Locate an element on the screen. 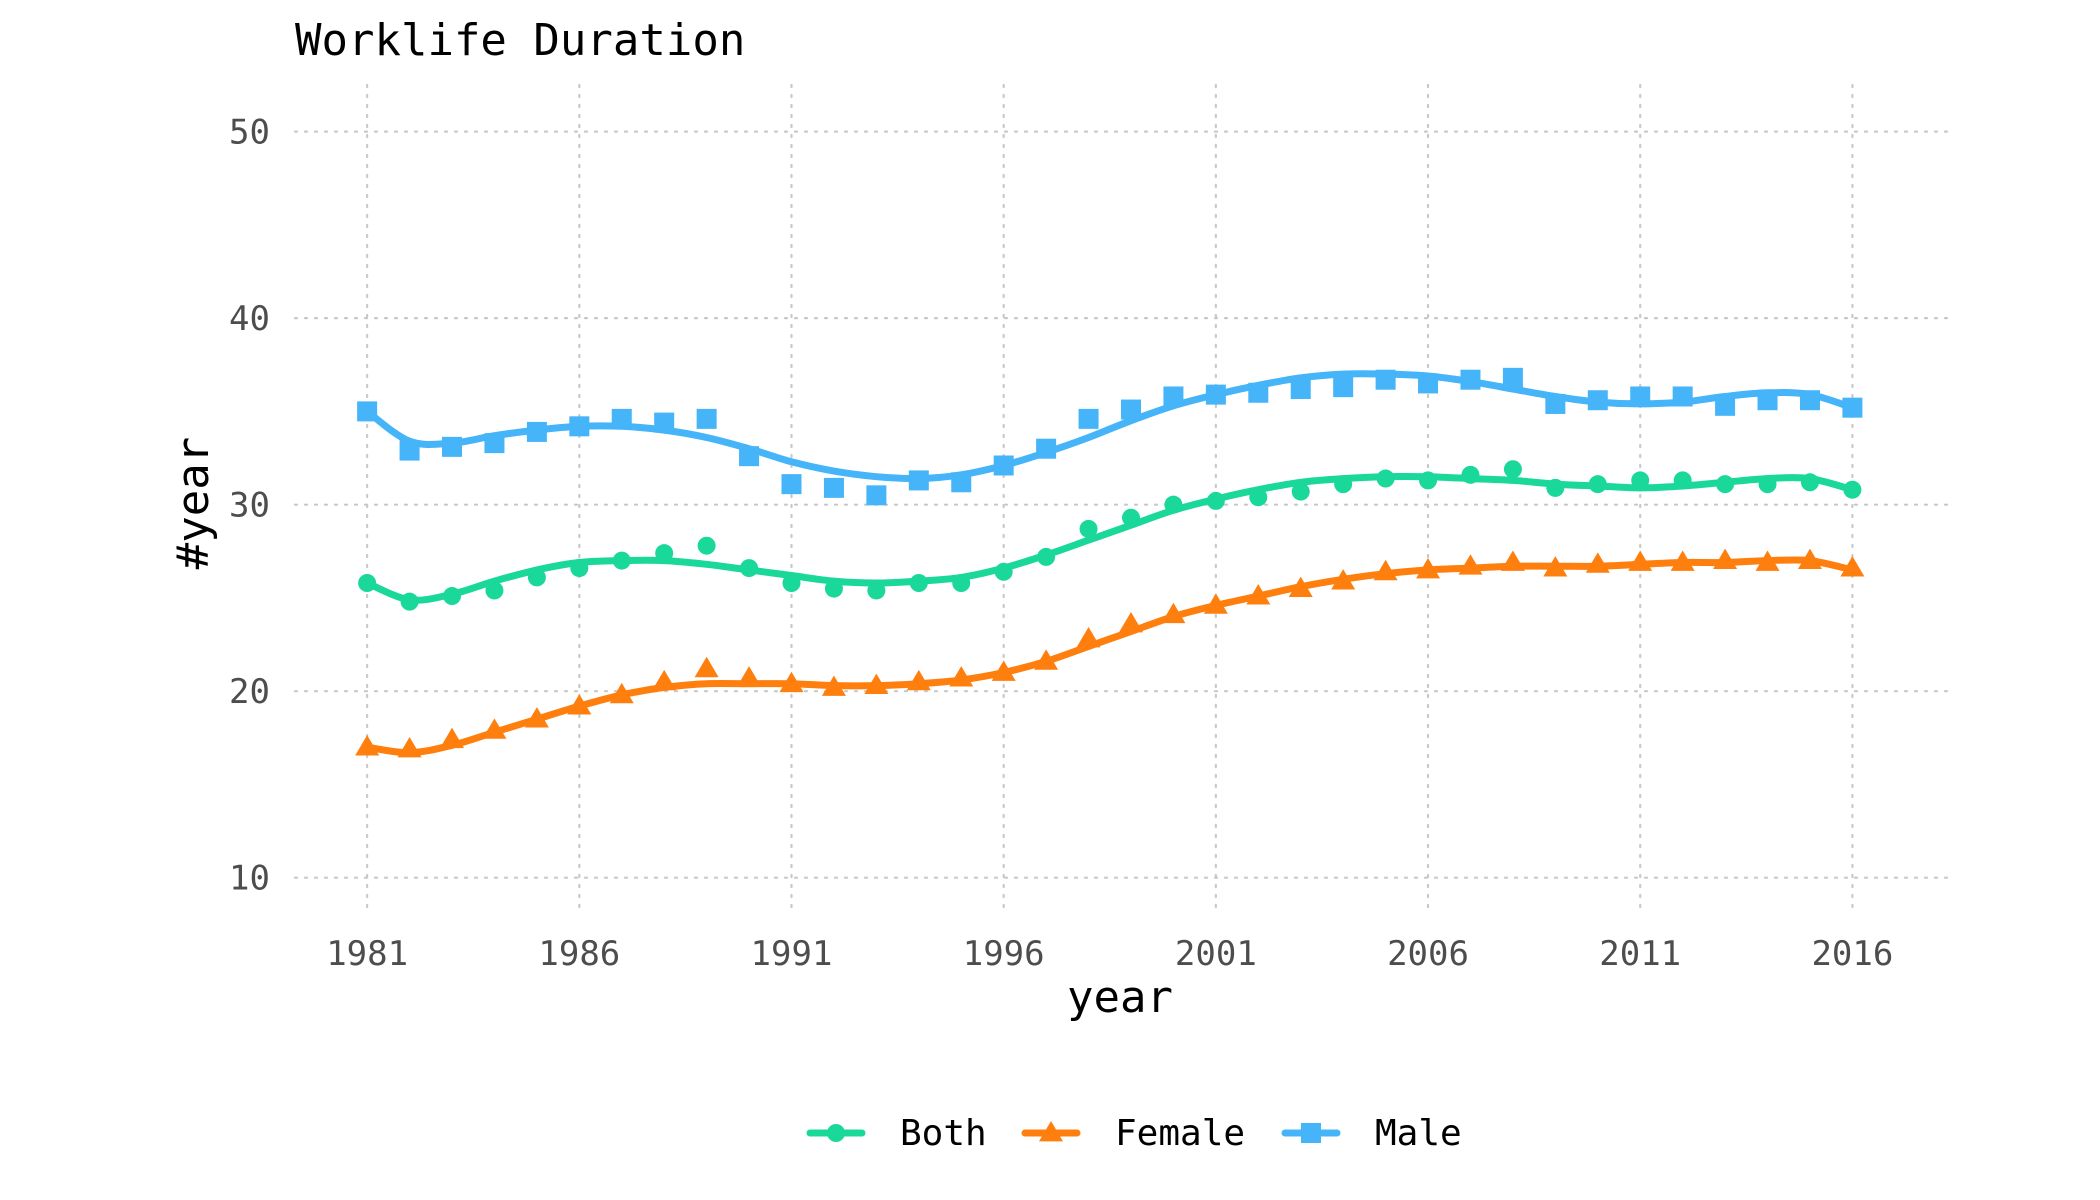 This screenshot has height=1200, width=2100. legend-marker-male is located at coordinates (1311, 1133).